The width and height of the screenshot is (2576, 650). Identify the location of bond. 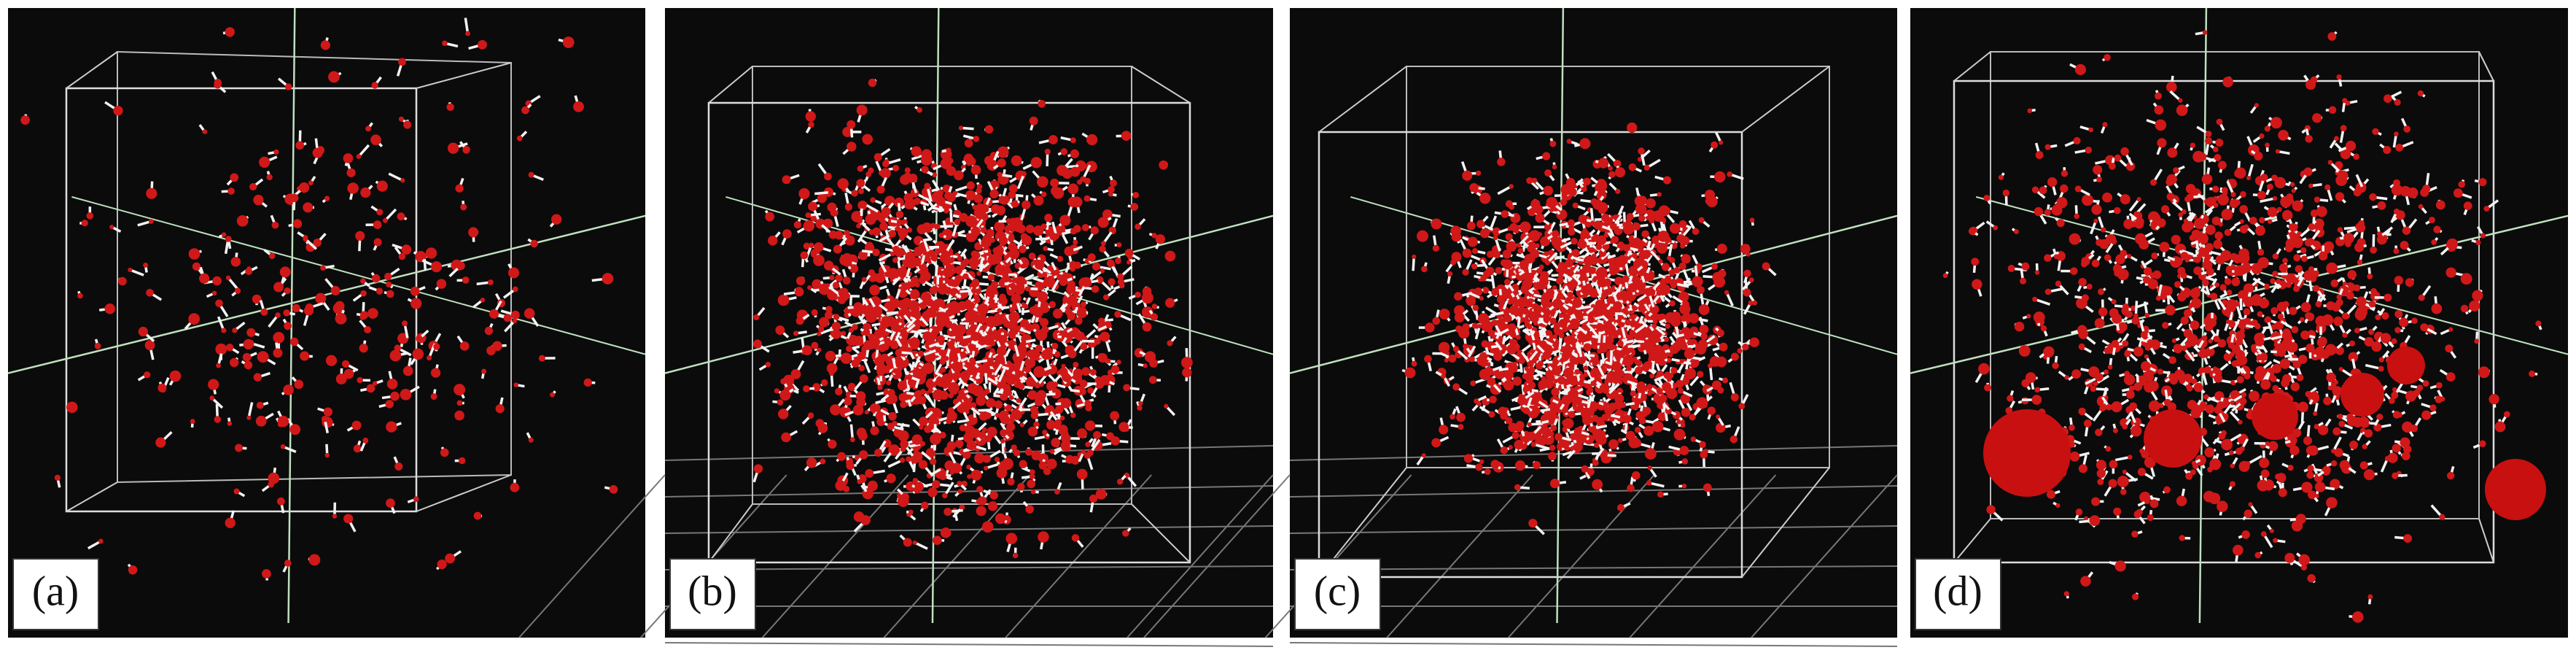
(822, 193).